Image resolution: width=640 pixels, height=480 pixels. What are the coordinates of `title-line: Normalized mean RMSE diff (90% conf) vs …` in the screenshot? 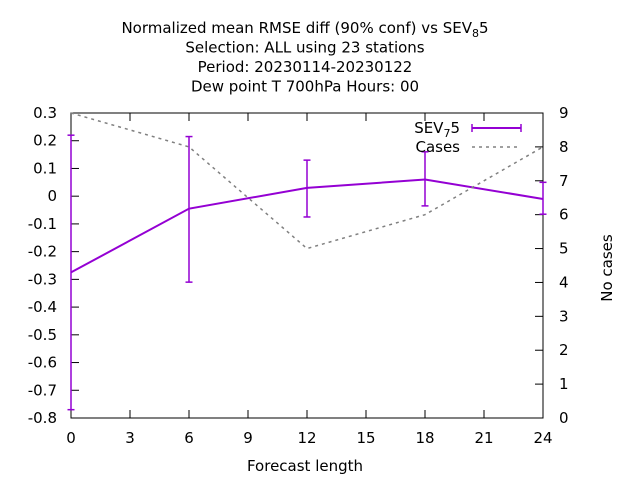 It's located at (304, 29).